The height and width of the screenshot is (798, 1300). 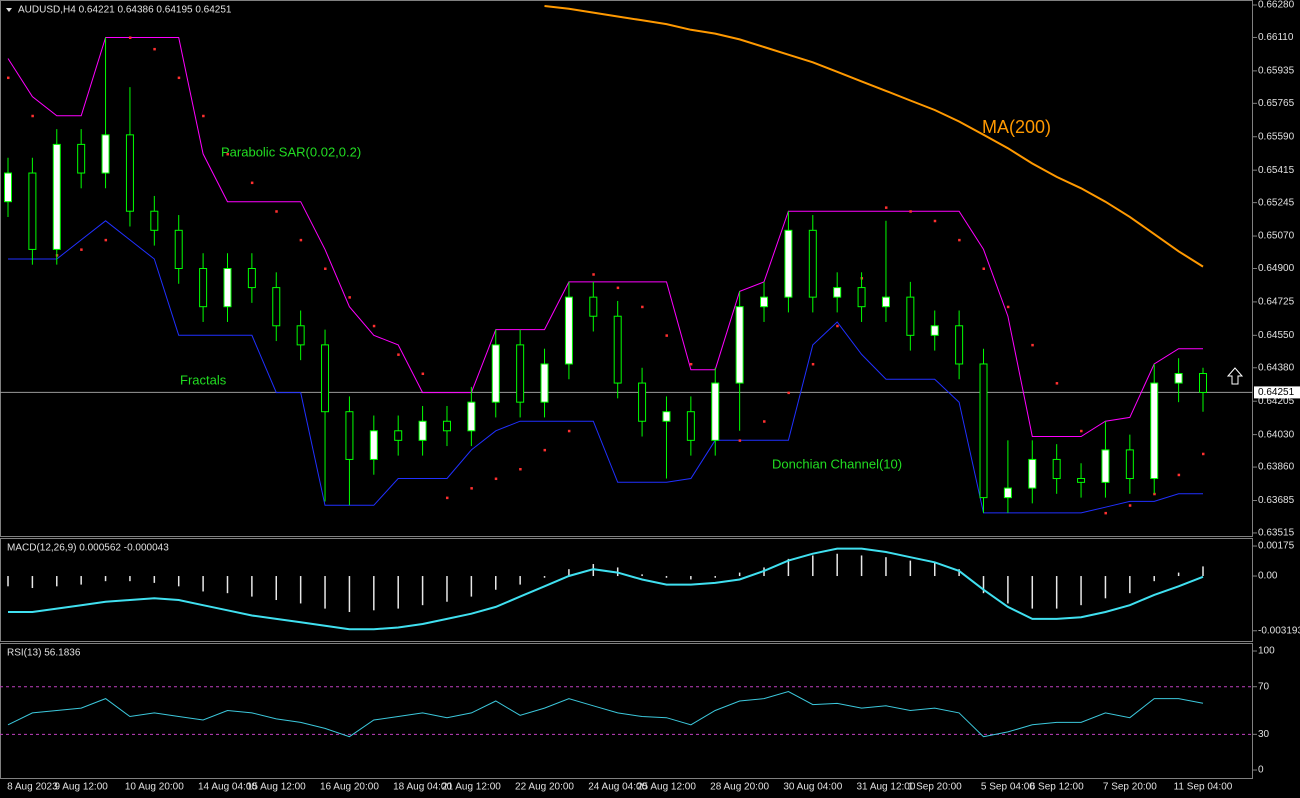 I want to click on x-tick-label: 22 Aug 20:00, so click(x=544, y=787).